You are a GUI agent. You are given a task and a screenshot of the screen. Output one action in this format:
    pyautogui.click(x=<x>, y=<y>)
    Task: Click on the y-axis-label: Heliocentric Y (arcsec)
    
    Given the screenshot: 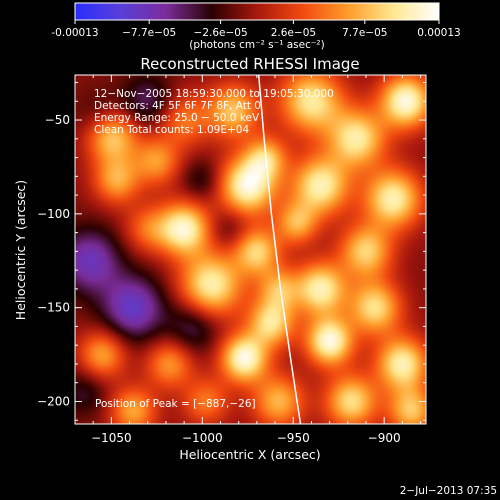 What is the action you would take?
    pyautogui.click(x=20, y=250)
    